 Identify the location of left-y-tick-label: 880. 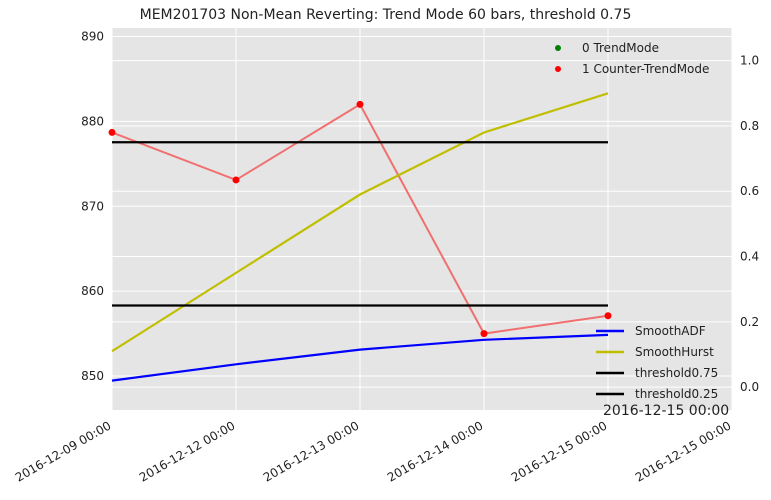
(92, 121).